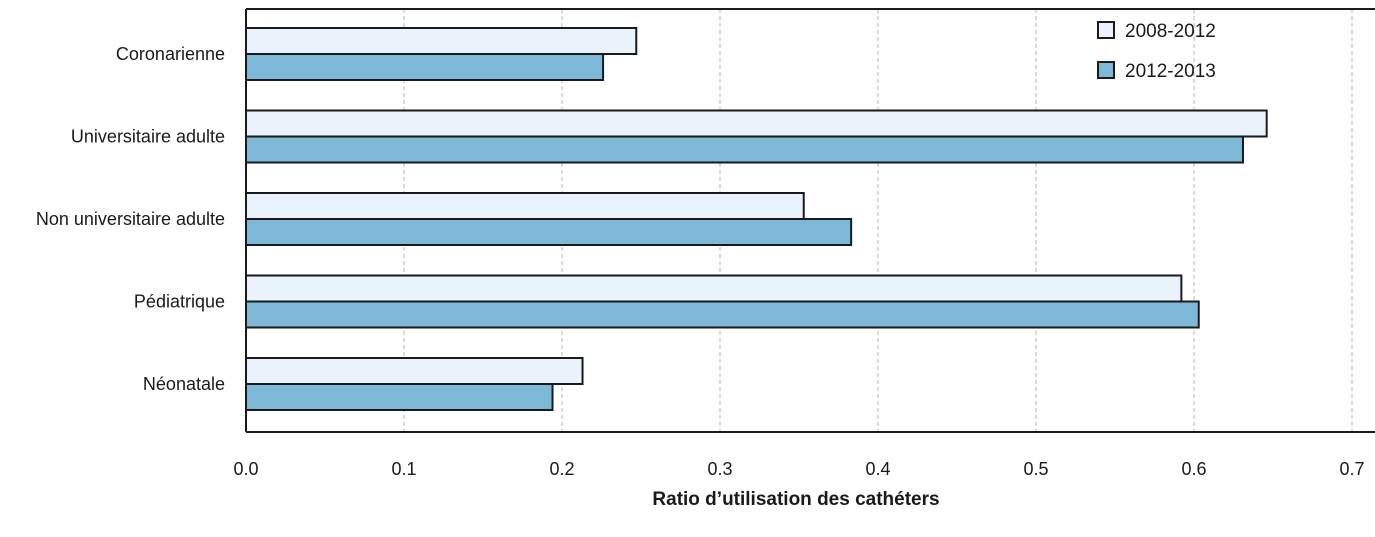  I want to click on x-tick-label: 0.2, so click(561, 469).